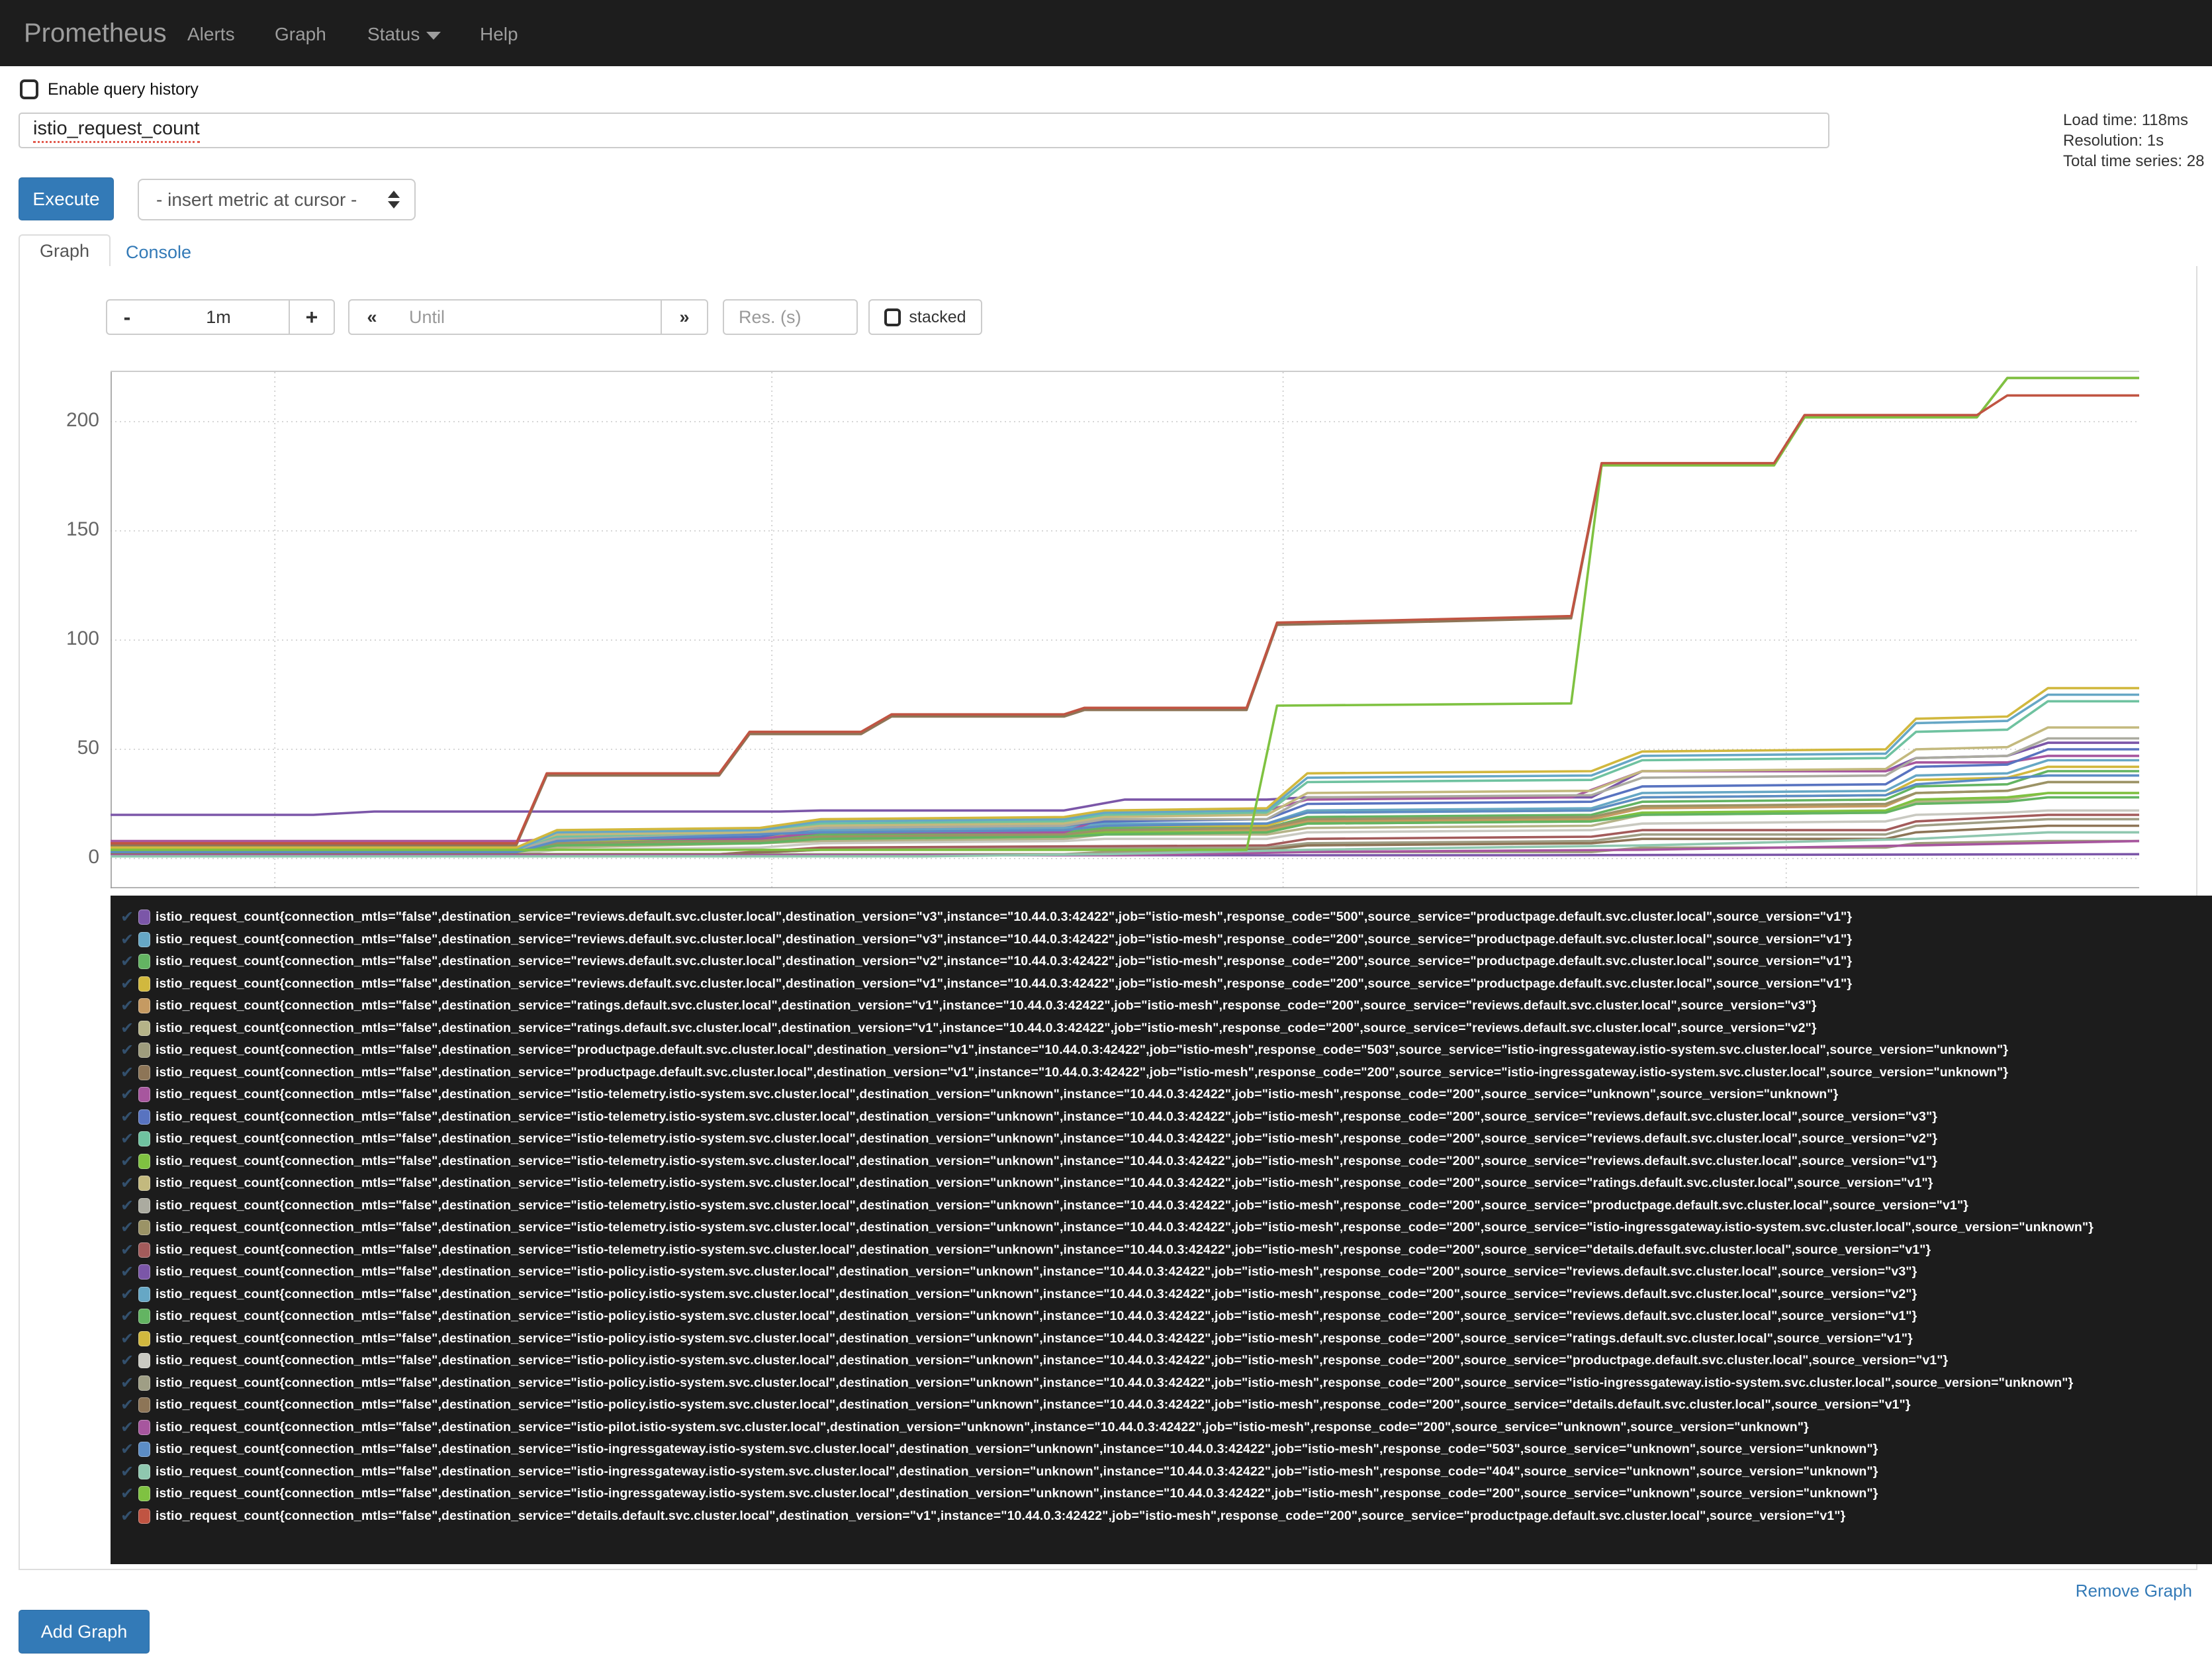 The height and width of the screenshot is (1680, 2212). I want to click on range-input: 1m, so click(218, 317).